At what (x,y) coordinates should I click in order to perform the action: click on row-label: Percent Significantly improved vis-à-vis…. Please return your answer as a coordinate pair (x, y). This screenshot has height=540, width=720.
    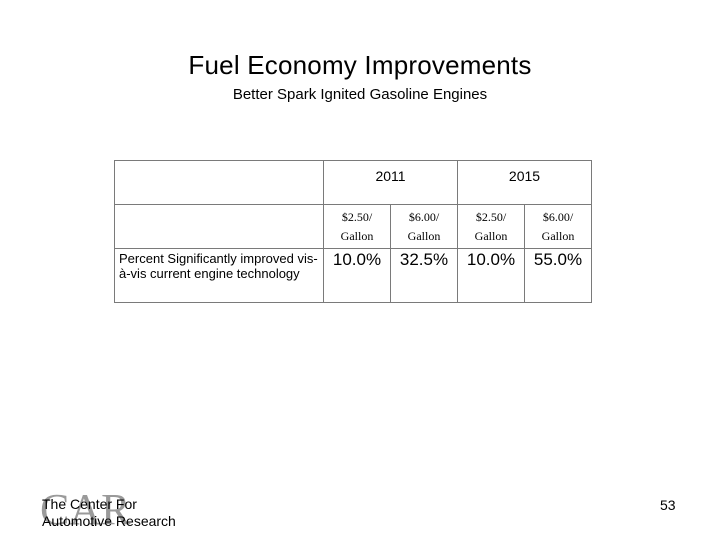
    Looking at the image, I should click on (219, 275).